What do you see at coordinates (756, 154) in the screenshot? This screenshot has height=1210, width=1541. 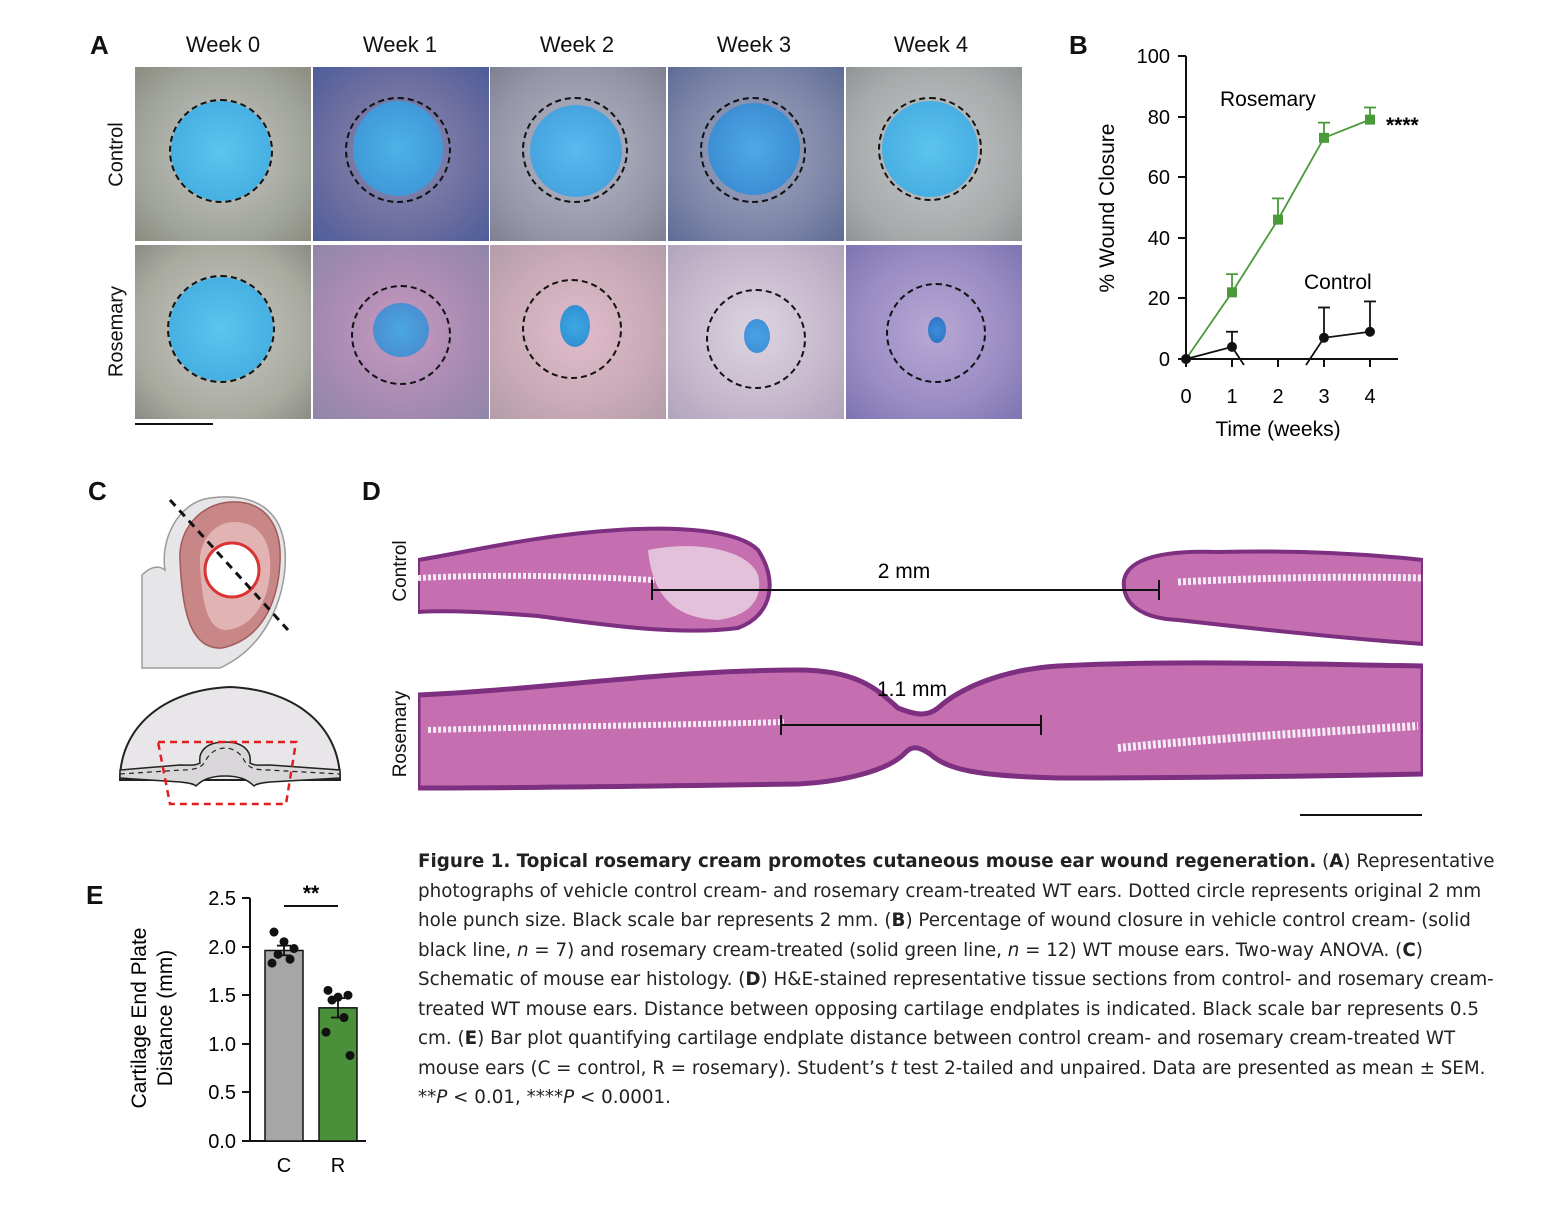 I see `photo-control-week3` at bounding box center [756, 154].